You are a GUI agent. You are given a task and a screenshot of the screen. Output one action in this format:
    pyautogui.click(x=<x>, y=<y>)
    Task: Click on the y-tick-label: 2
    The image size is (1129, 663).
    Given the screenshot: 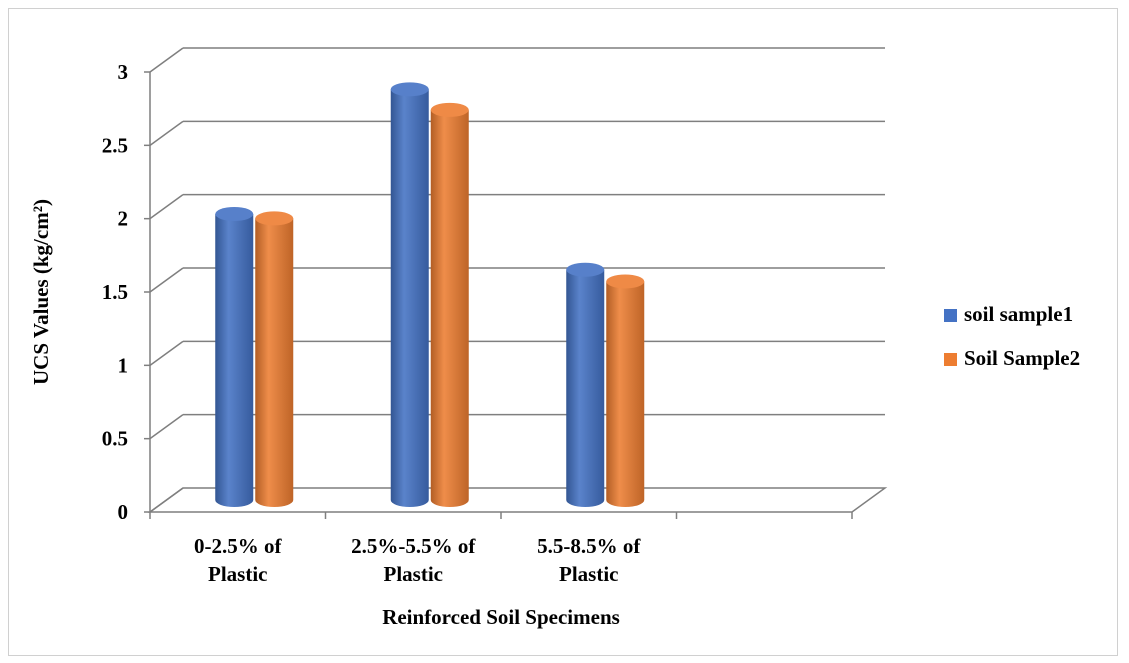 What is the action you would take?
    pyautogui.click(x=123, y=219)
    